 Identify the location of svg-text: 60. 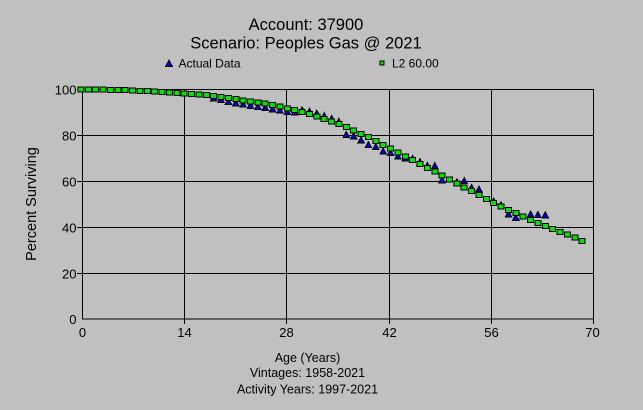
(69, 182).